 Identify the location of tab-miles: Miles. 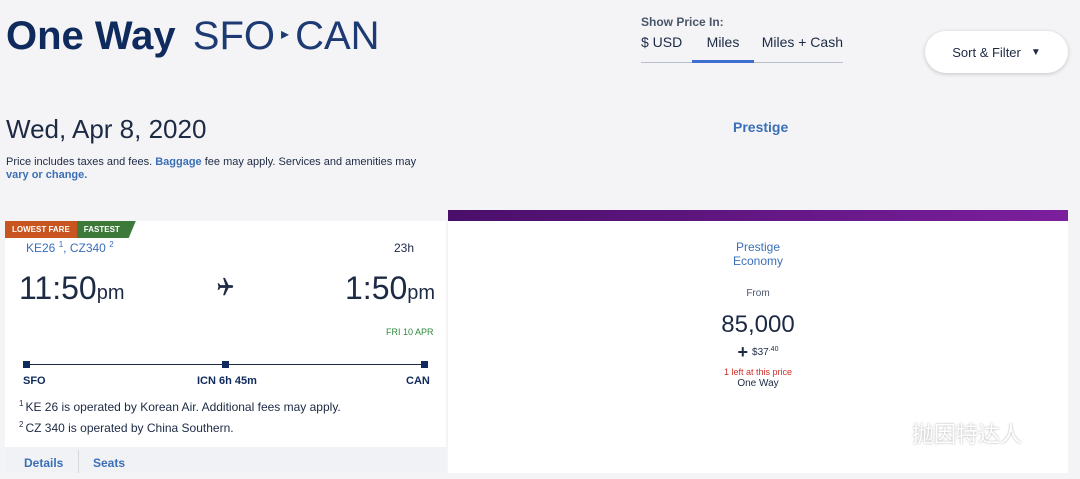
(723, 48).